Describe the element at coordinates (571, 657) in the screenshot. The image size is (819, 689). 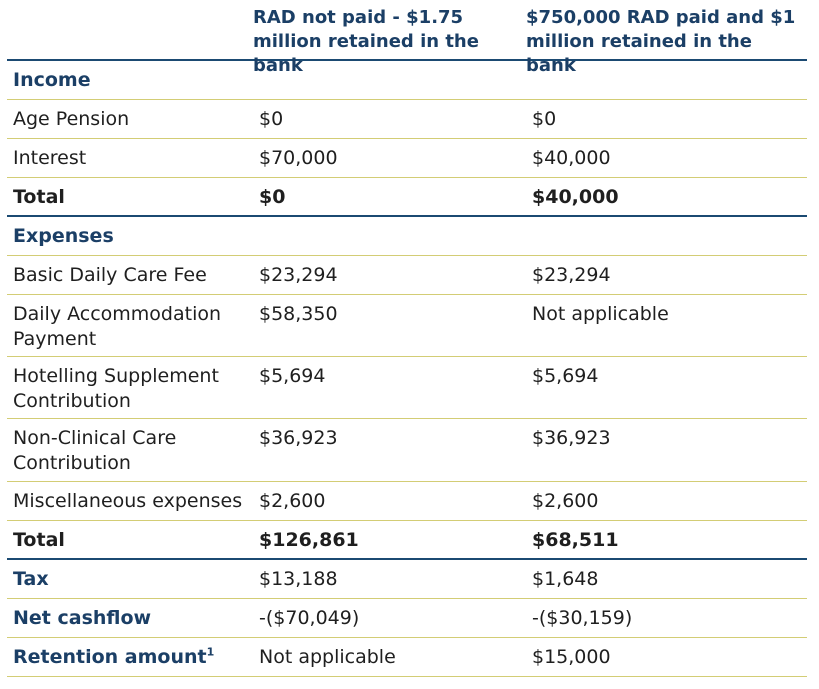
I see `row-value-col2: $15,000` at that location.